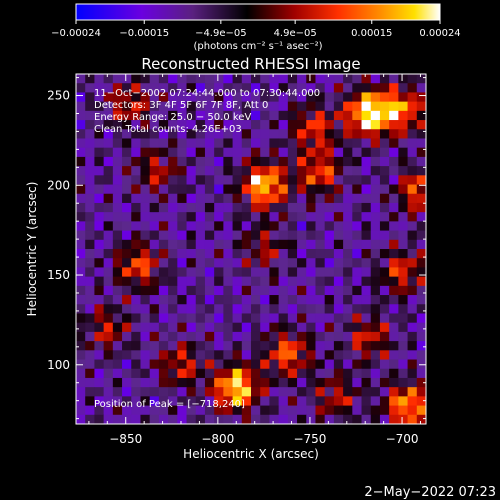 The image size is (500, 500). Describe the element at coordinates (258, 12) in the screenshot. I see `colorbar` at that location.